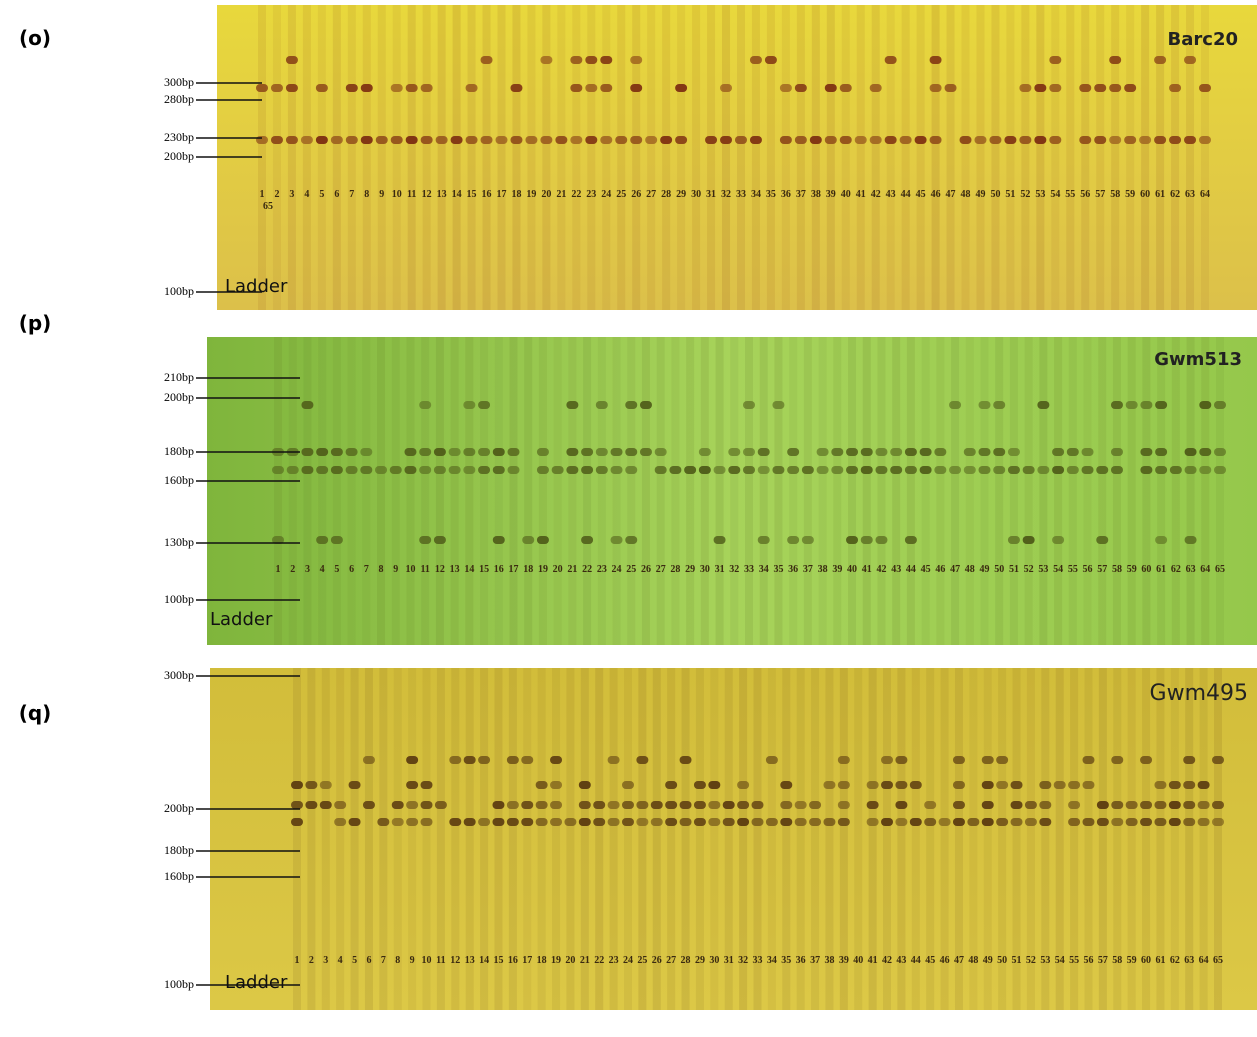 This screenshot has height=1037, width=1257. I want to click on lane-number: 12, so click(427, 194).